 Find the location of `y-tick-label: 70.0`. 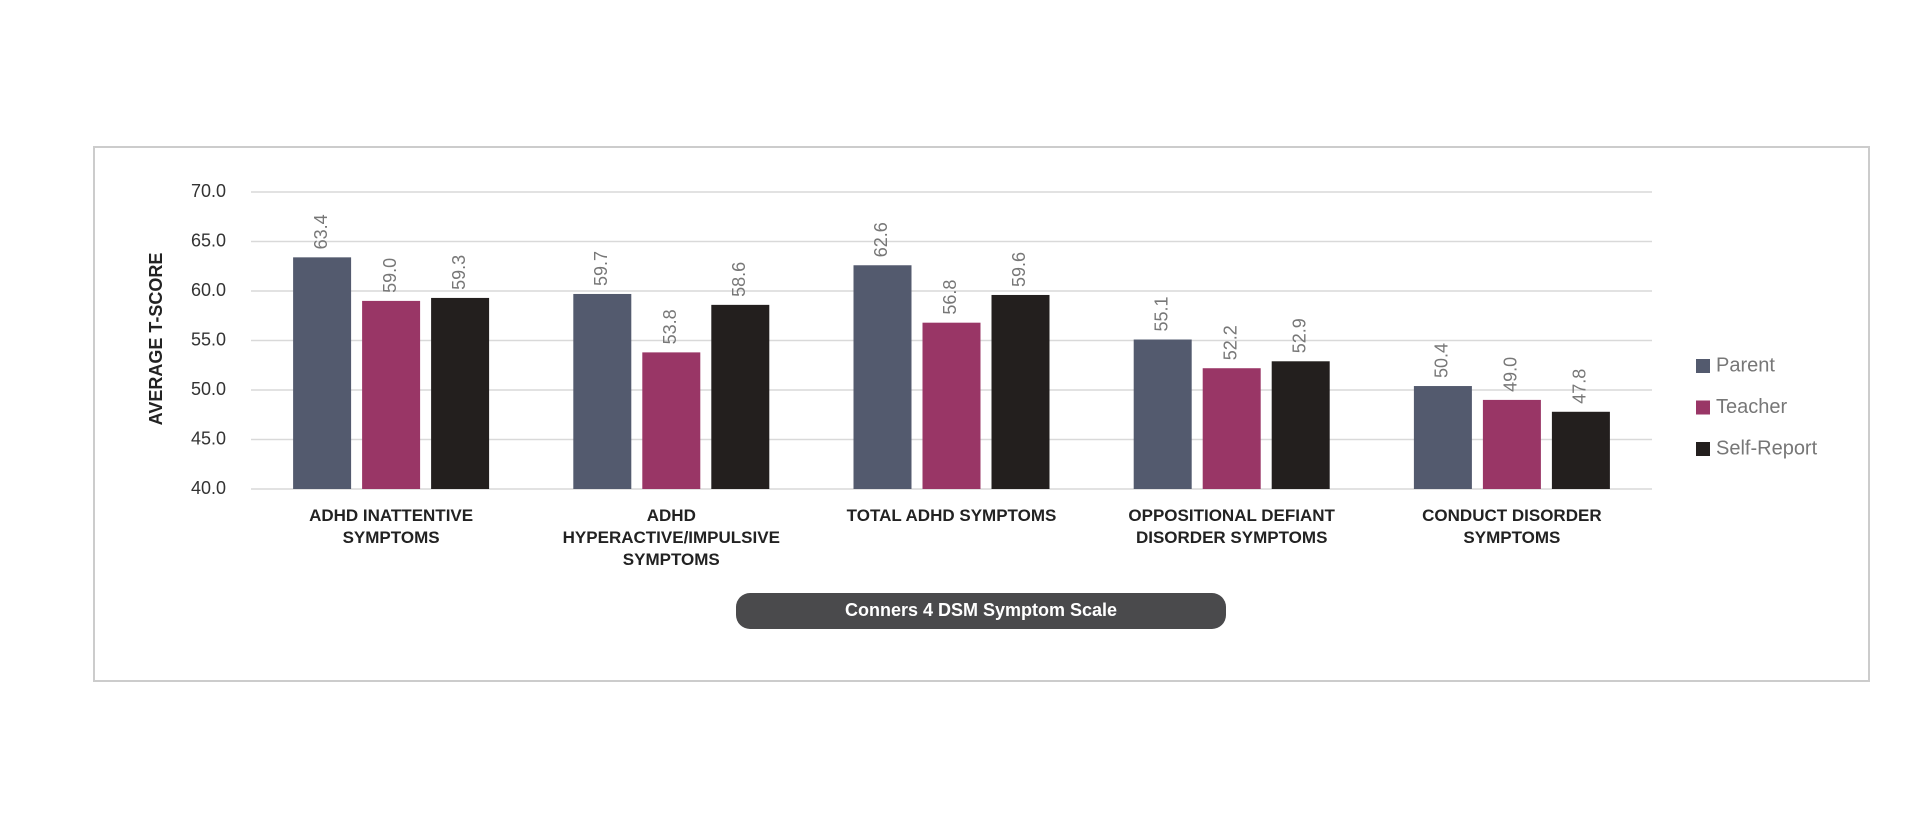

y-tick-label: 70.0 is located at coordinates (208, 191).